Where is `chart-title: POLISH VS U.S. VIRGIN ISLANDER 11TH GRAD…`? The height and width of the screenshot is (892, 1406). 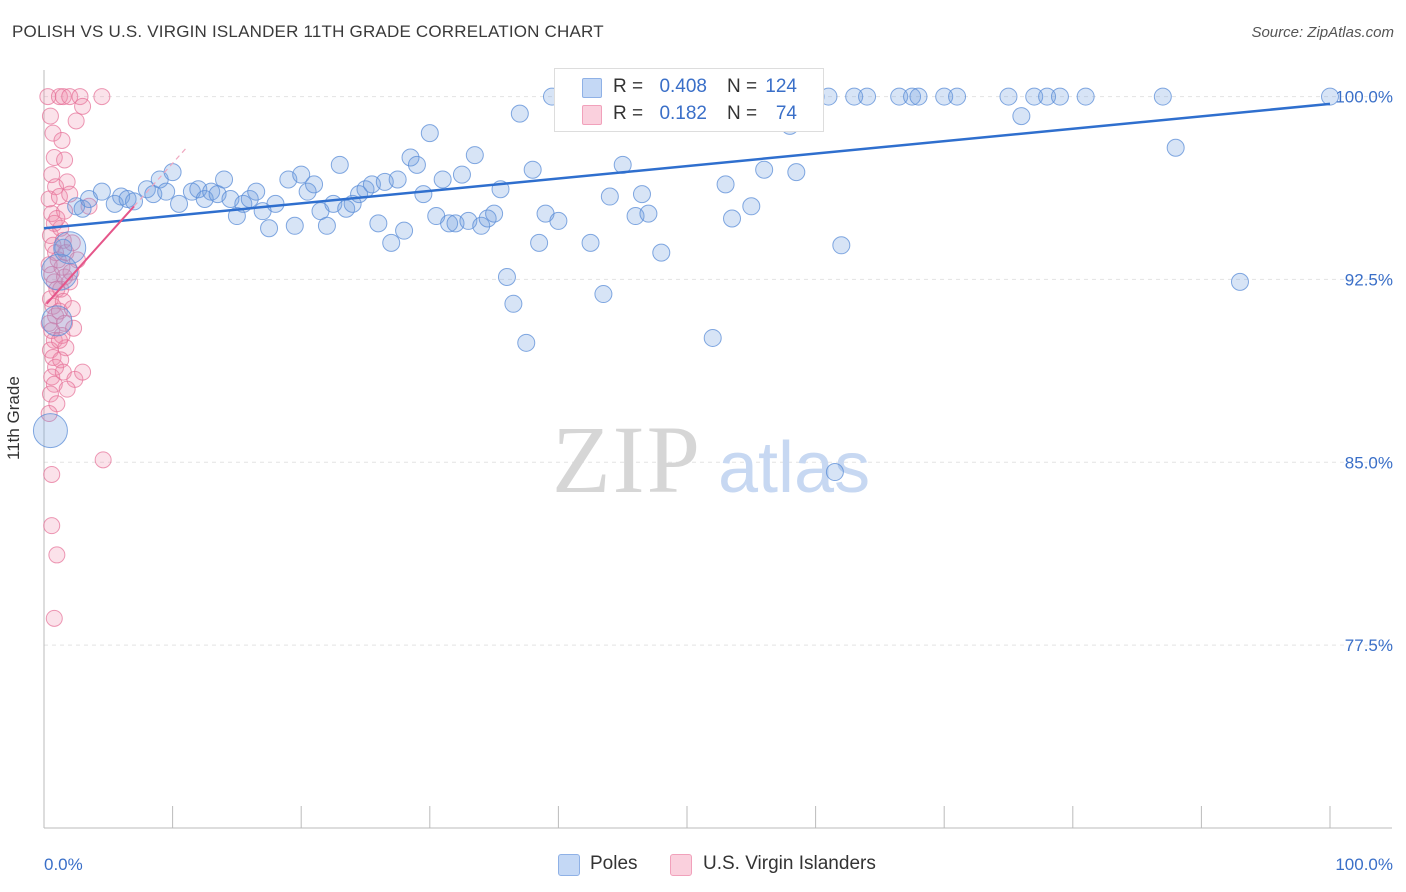
chart-title: POLISH VS U.S. VIRGIN ISLANDER 11TH GRAD… is located at coordinates (308, 31).